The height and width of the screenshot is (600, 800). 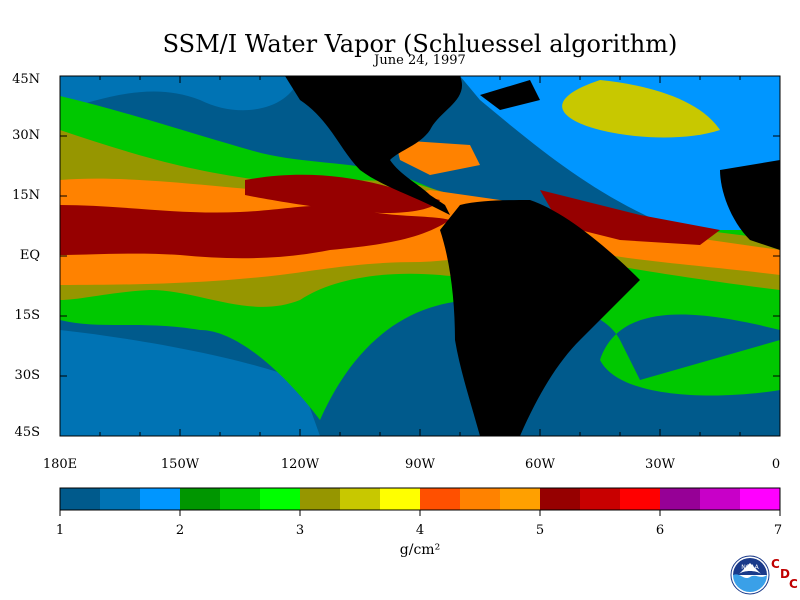 I want to click on lat-label-15n: 15N, so click(x=26, y=195).